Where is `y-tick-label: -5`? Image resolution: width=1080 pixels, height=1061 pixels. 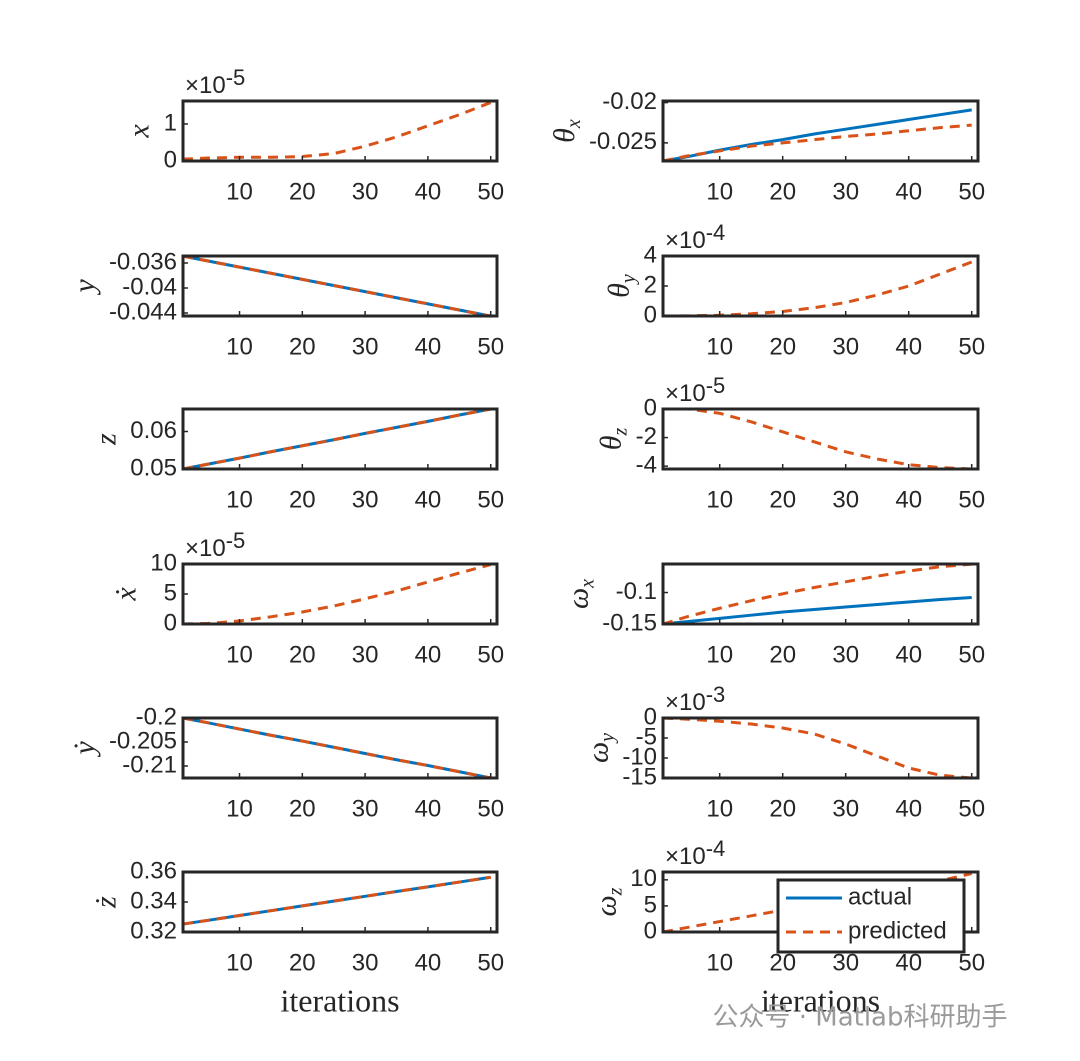 y-tick-label: -5 is located at coordinates (646, 736).